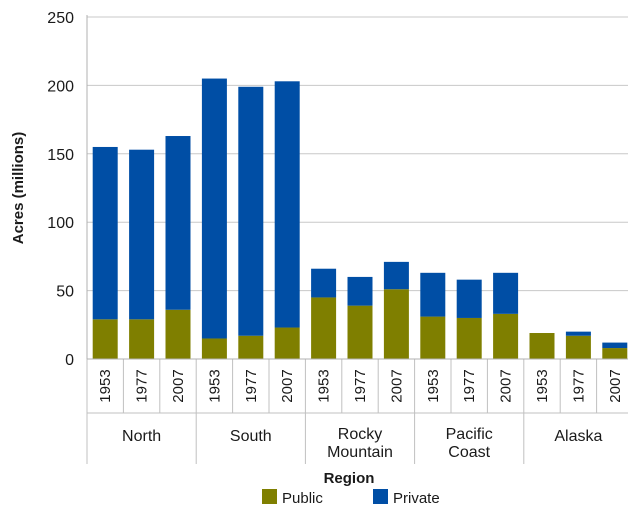  I want to click on region-label: North, so click(141, 436).